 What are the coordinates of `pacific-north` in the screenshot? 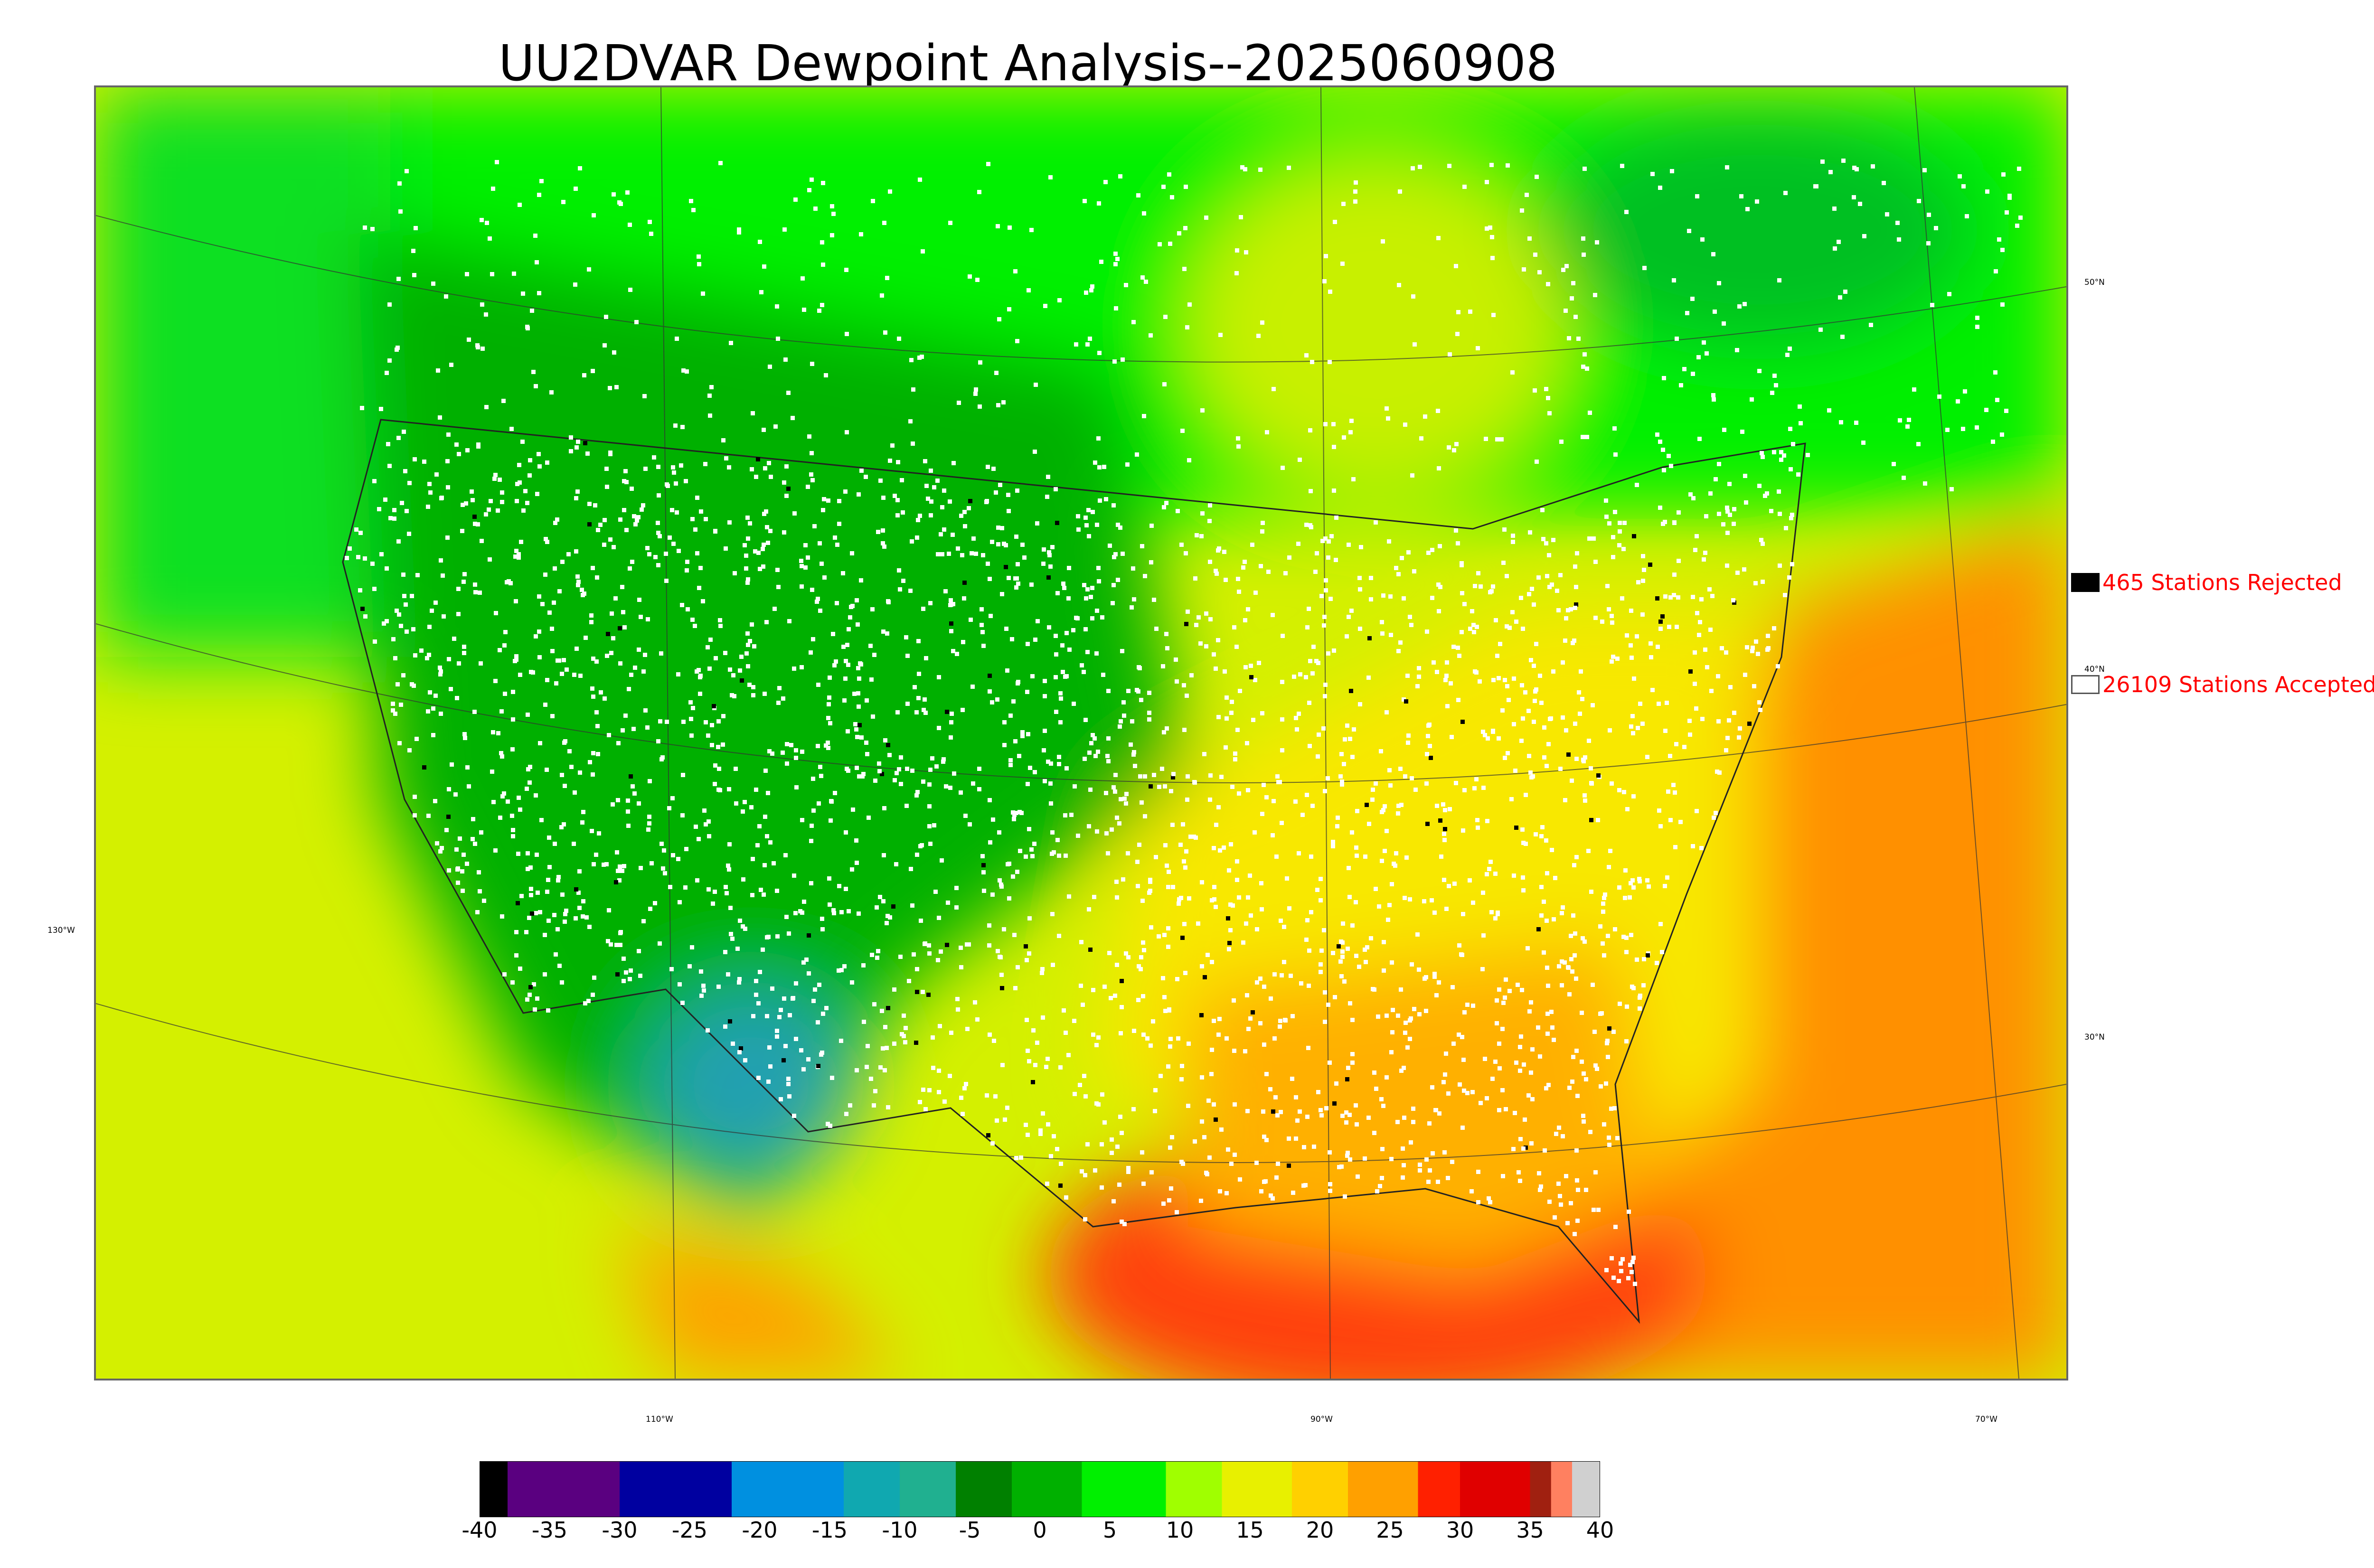 It's located at (243, 372).